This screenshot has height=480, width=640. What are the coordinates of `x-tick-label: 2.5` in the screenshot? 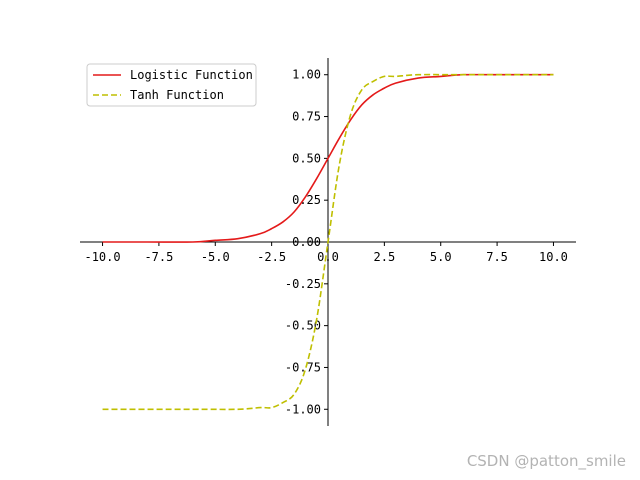 It's located at (385, 257).